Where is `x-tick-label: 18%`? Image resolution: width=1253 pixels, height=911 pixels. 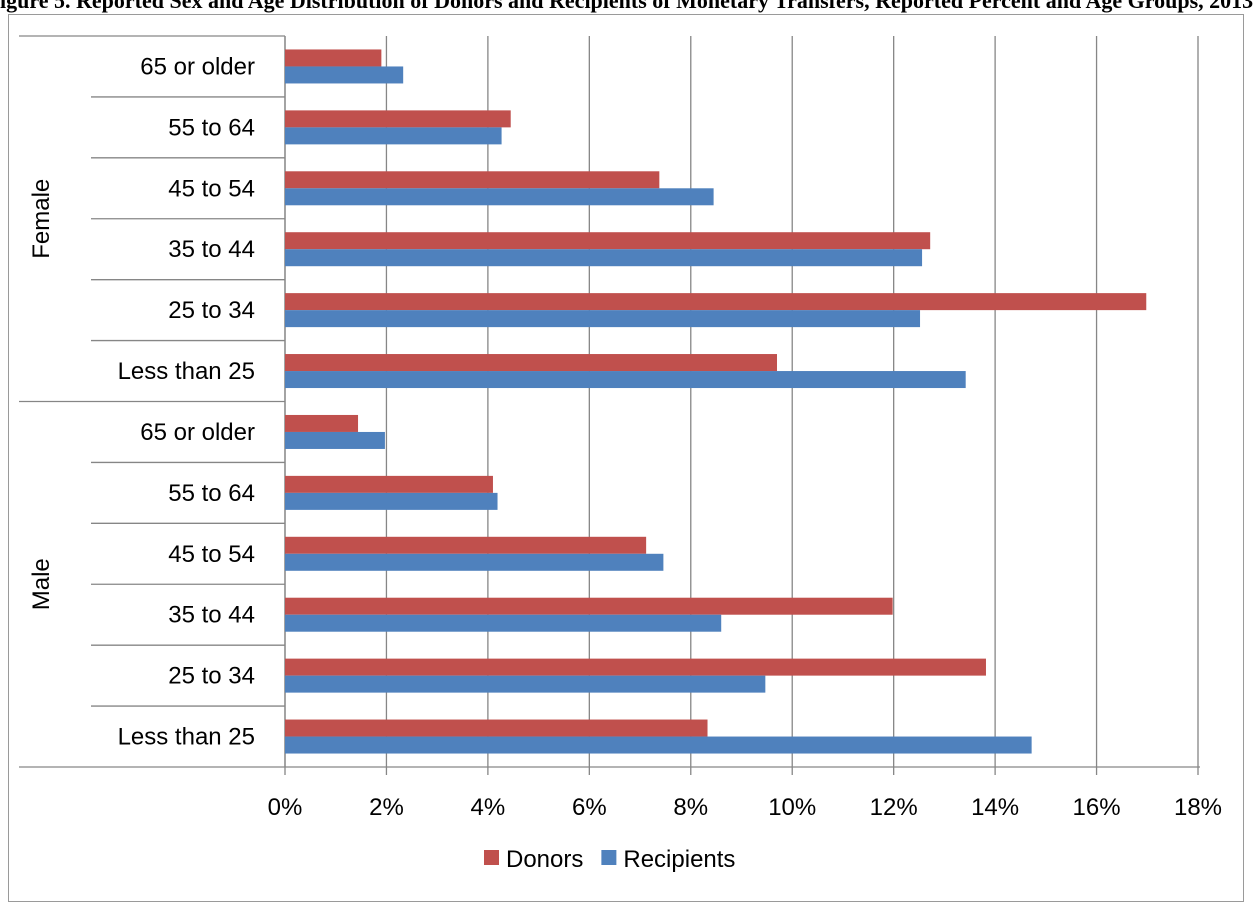
x-tick-label: 18% is located at coordinates (1198, 807).